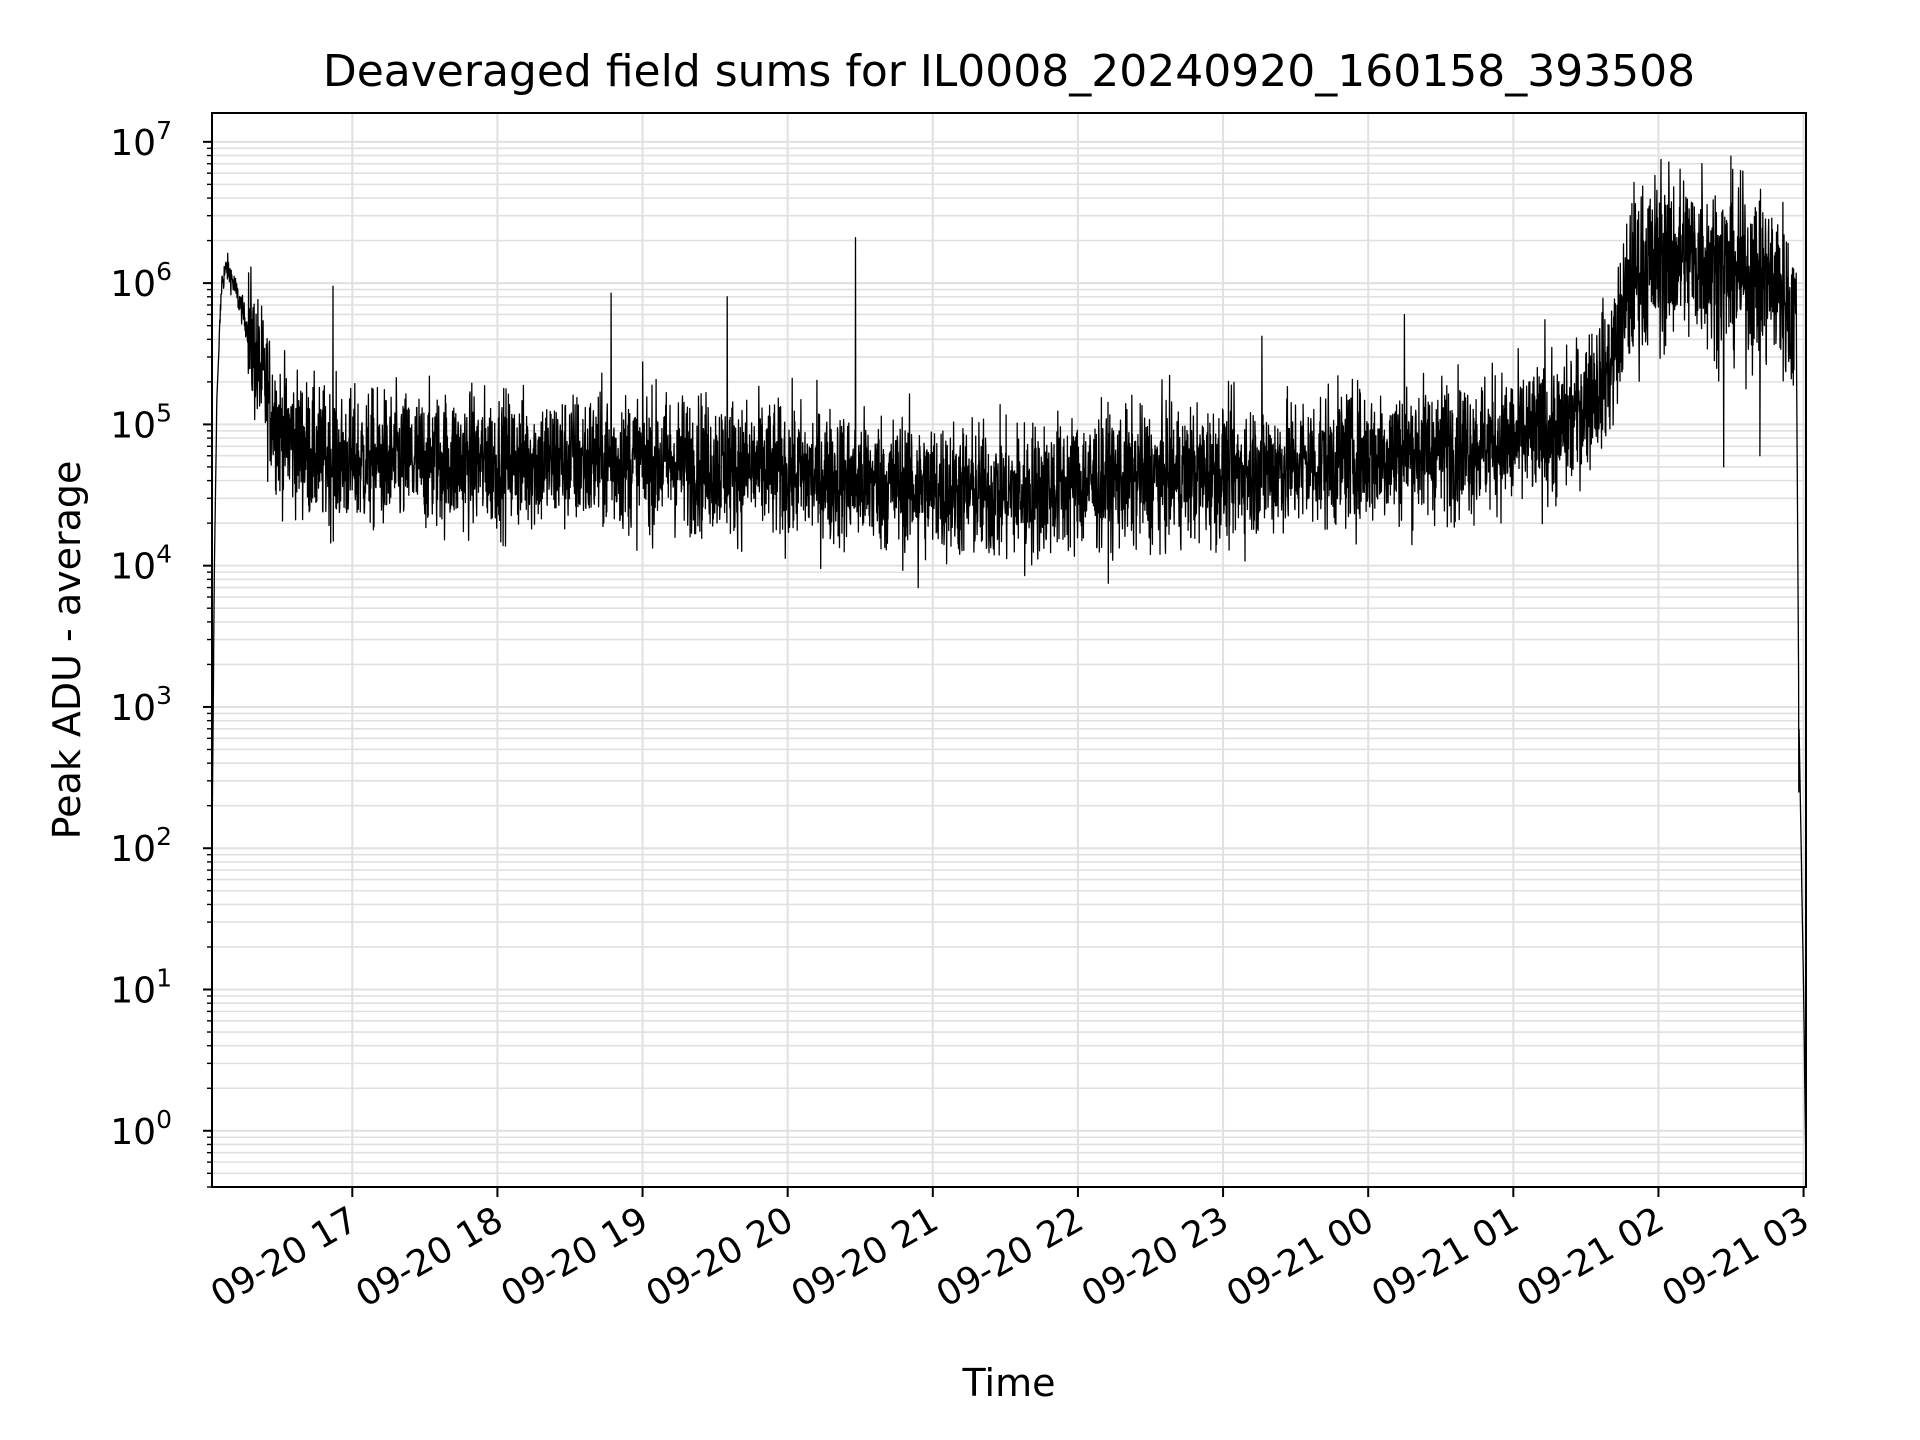 Image resolution: width=1920 pixels, height=1440 pixels. What do you see at coordinates (67, 650) in the screenshot?
I see `y-axis-label: Peak ADU - average` at bounding box center [67, 650].